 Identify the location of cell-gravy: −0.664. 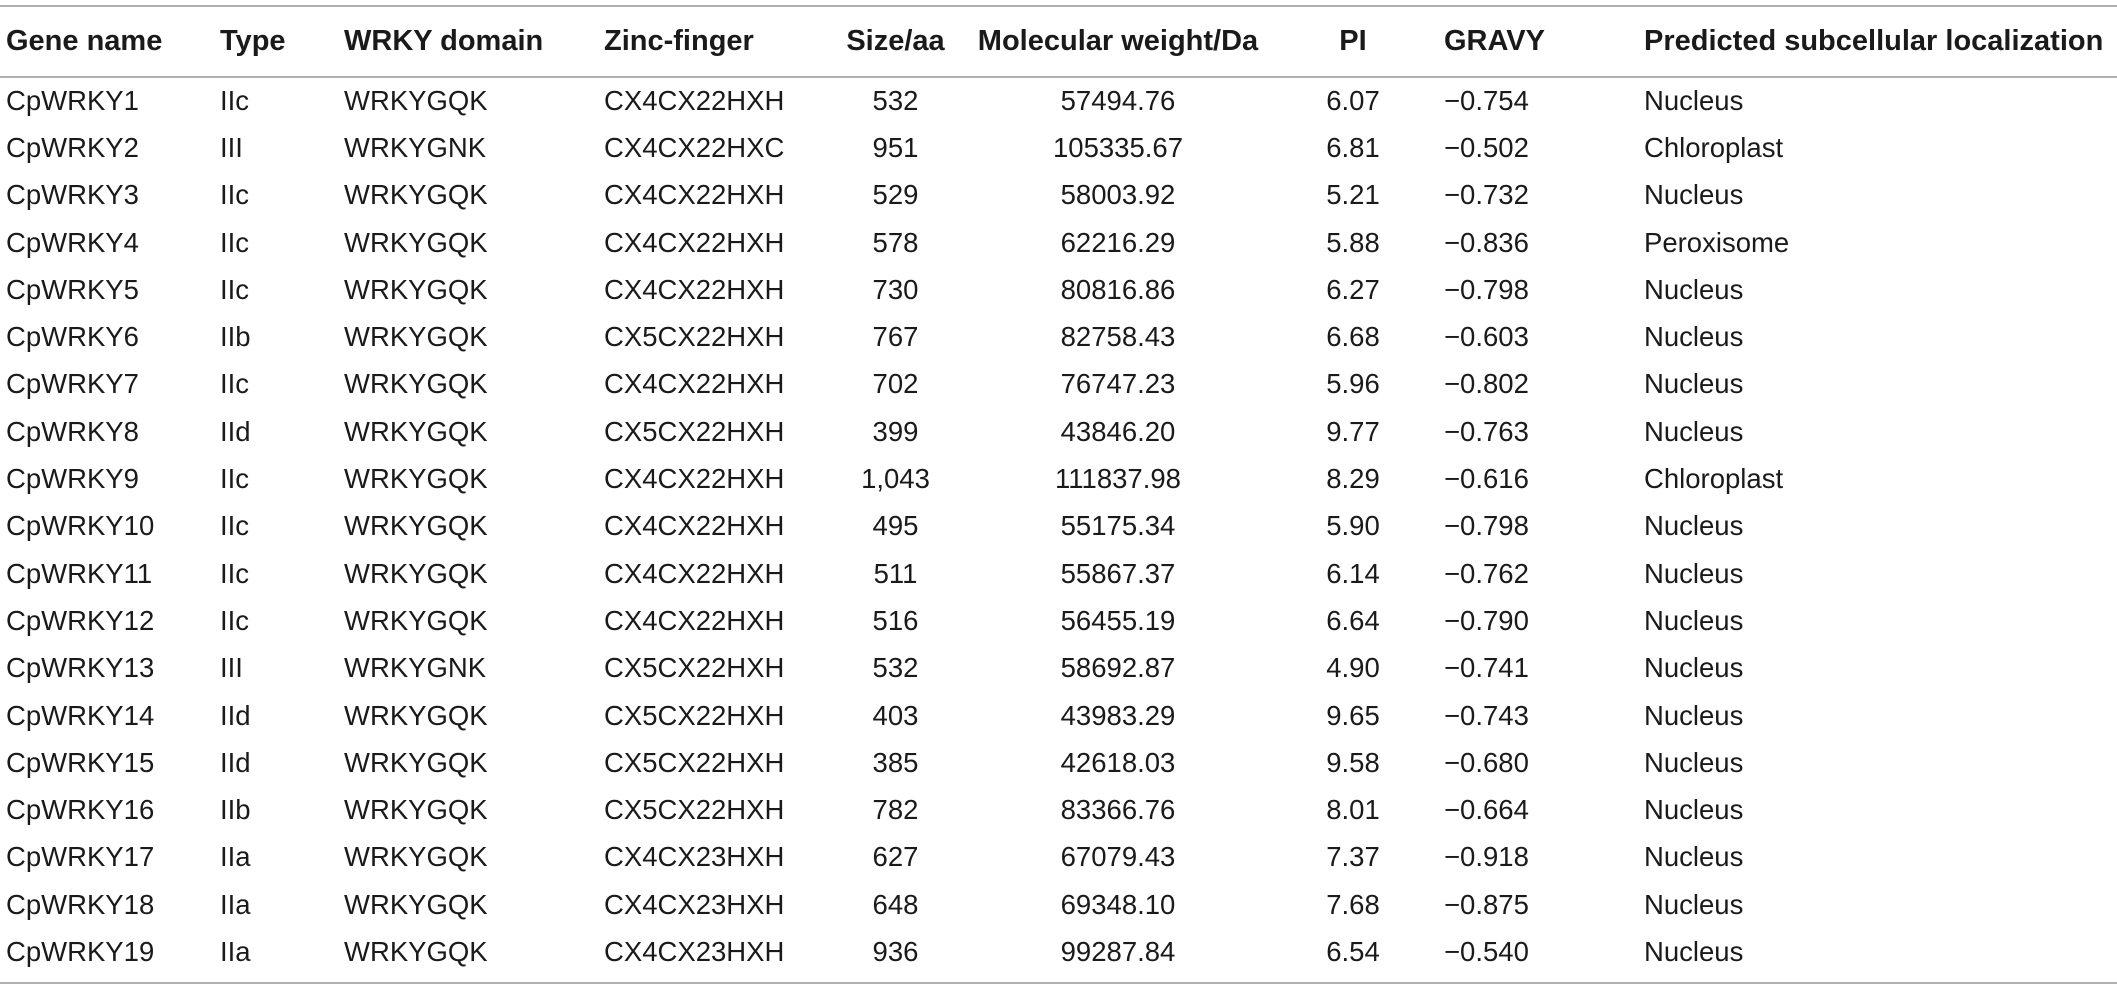
(1486, 810).